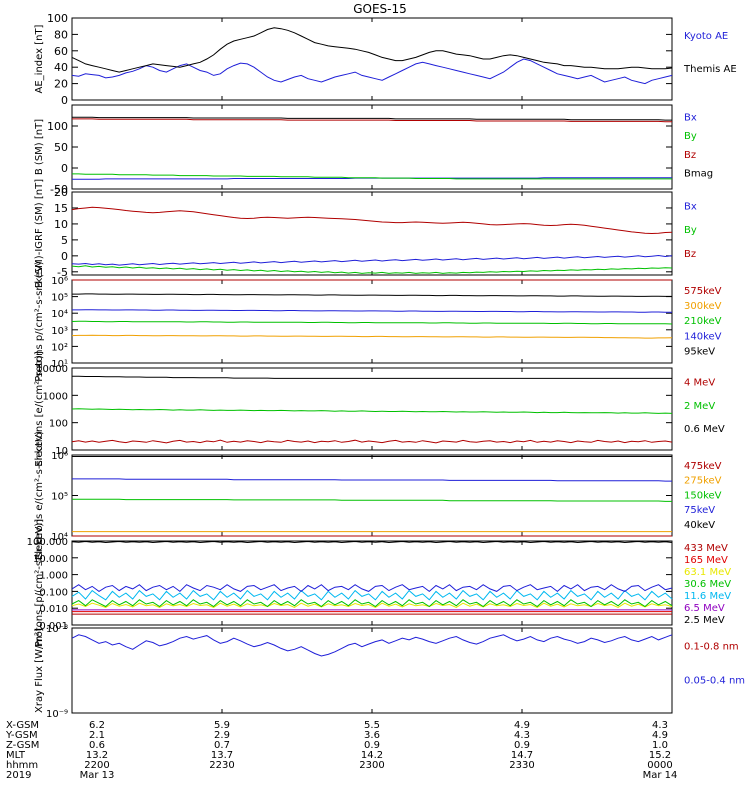 This screenshot has height=800, width=750. Describe the element at coordinates (372, 311) in the screenshot. I see `series-line-140kev` at that location.